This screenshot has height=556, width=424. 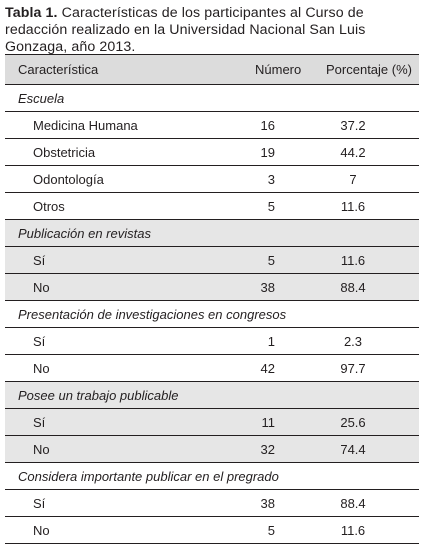 What do you see at coordinates (68, 179) in the screenshot?
I see `row-label: Odontología` at bounding box center [68, 179].